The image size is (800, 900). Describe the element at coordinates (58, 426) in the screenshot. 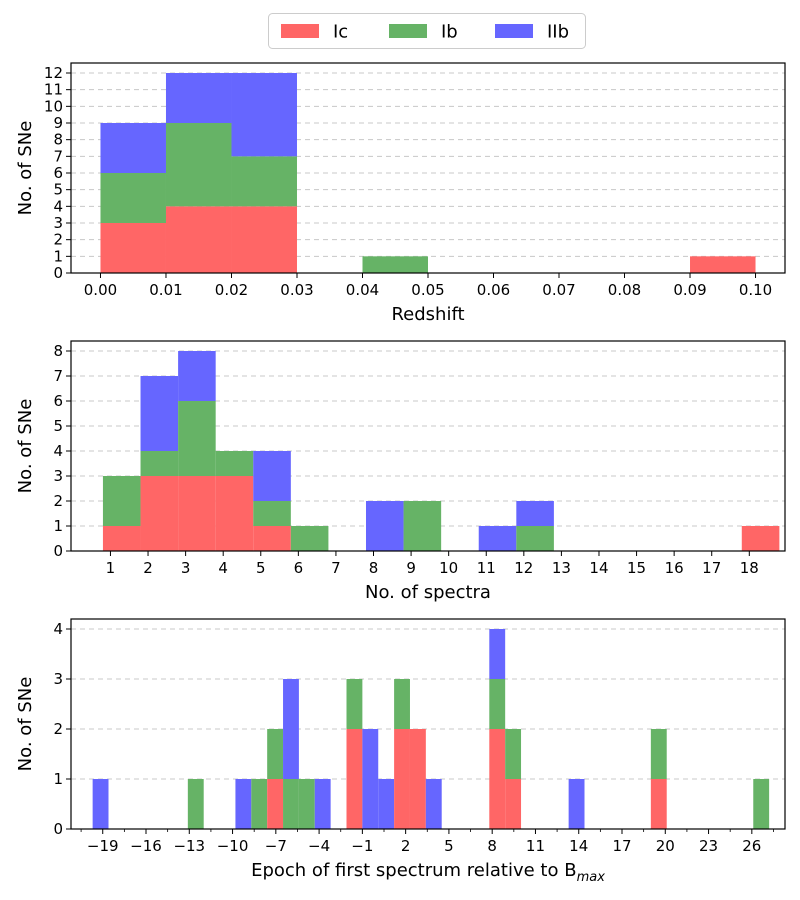

I see `spectra-y-tick-label: 5` at that location.